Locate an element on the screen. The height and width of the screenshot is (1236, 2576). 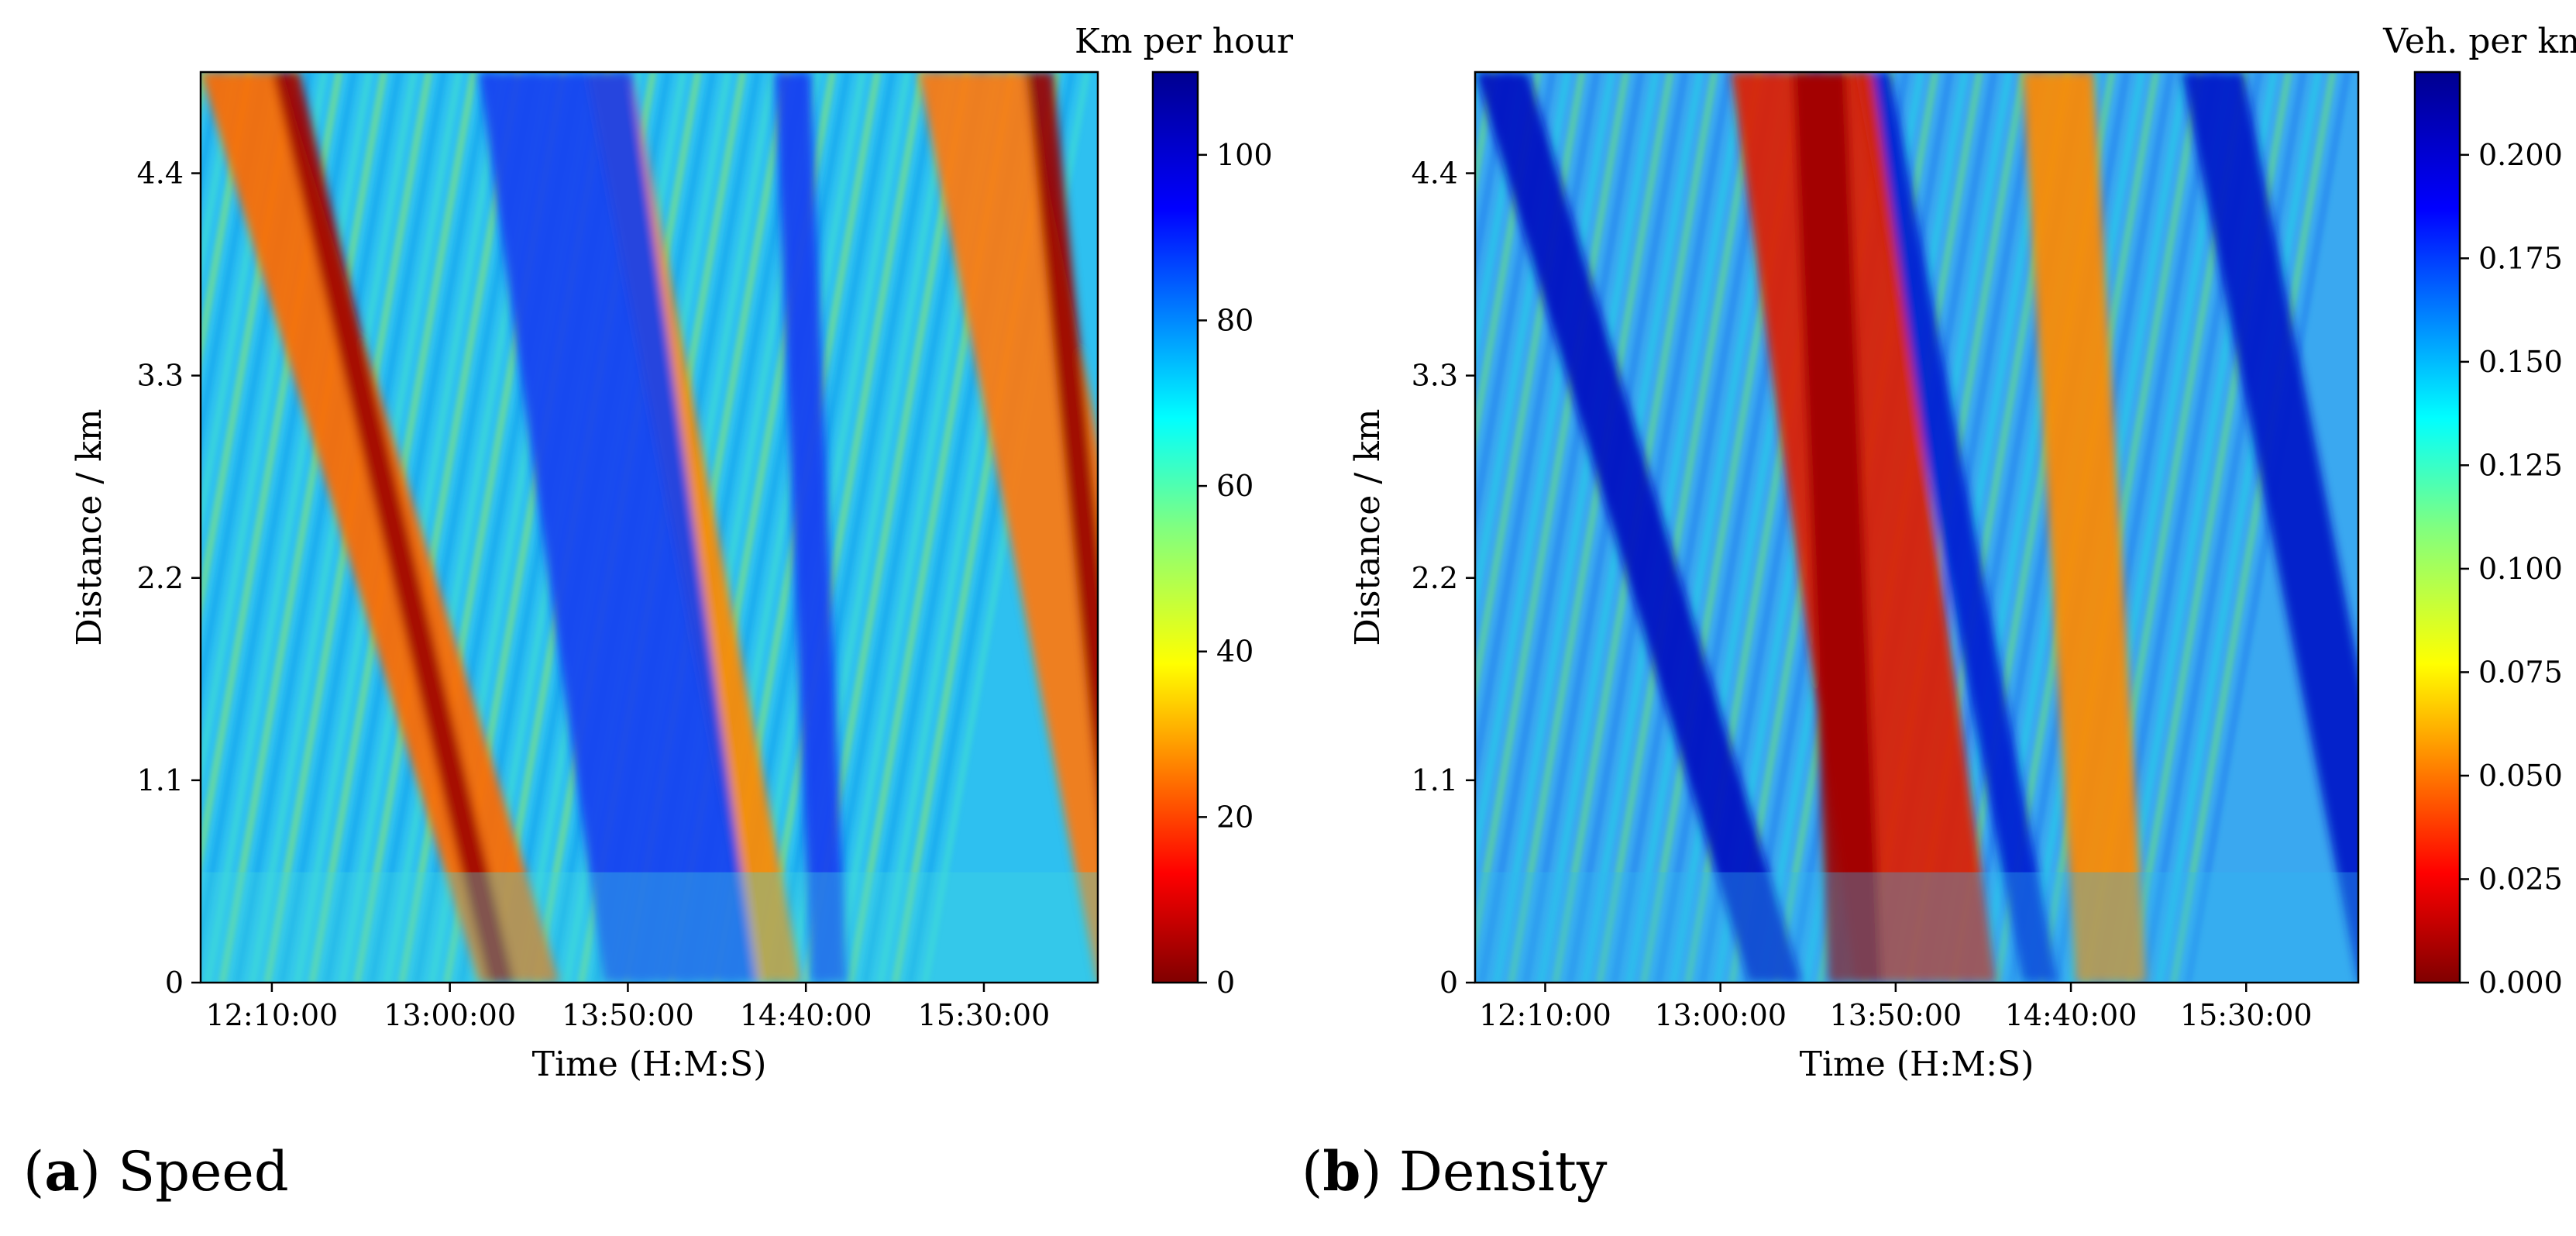
colorbar-tick-label: 0.200 is located at coordinates (2520, 155).